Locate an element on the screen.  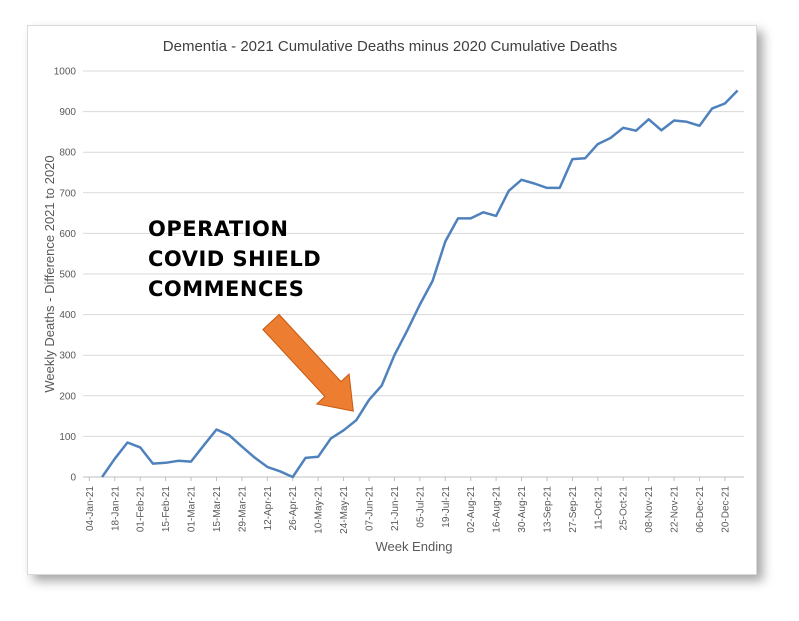
x-tick-label: 05-Jul-21 is located at coordinates (420, 507).